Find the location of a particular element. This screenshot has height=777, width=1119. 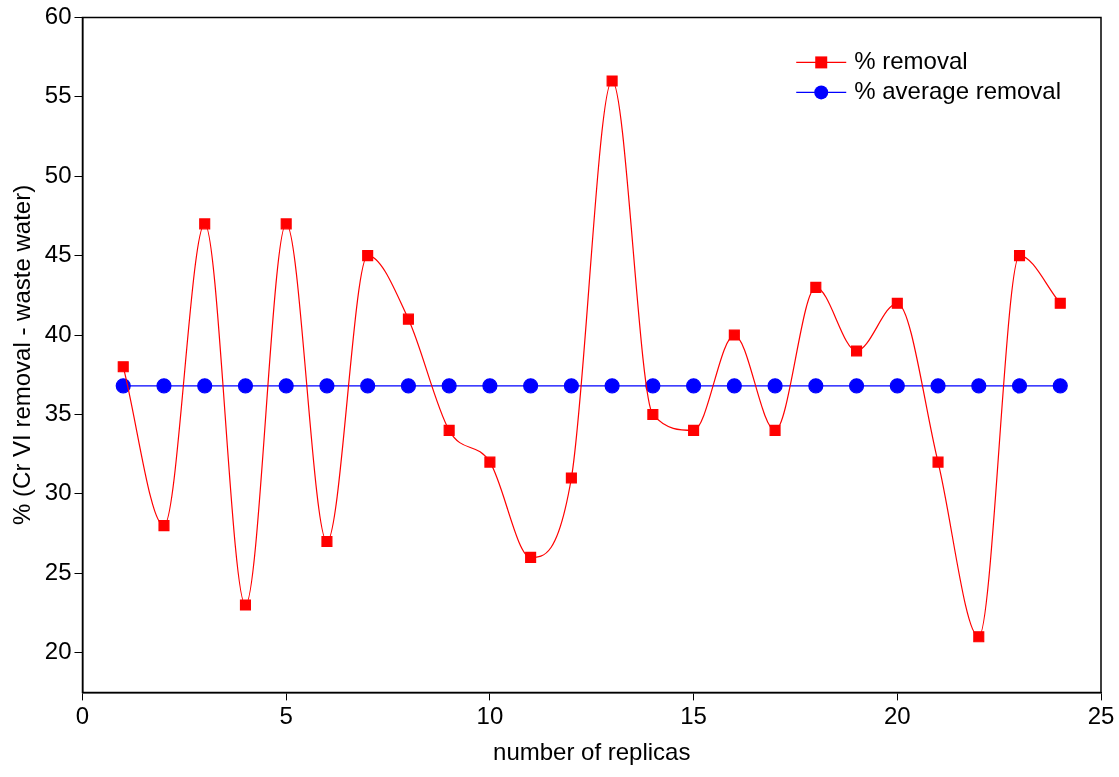

legend-label: % removal is located at coordinates (911, 61).